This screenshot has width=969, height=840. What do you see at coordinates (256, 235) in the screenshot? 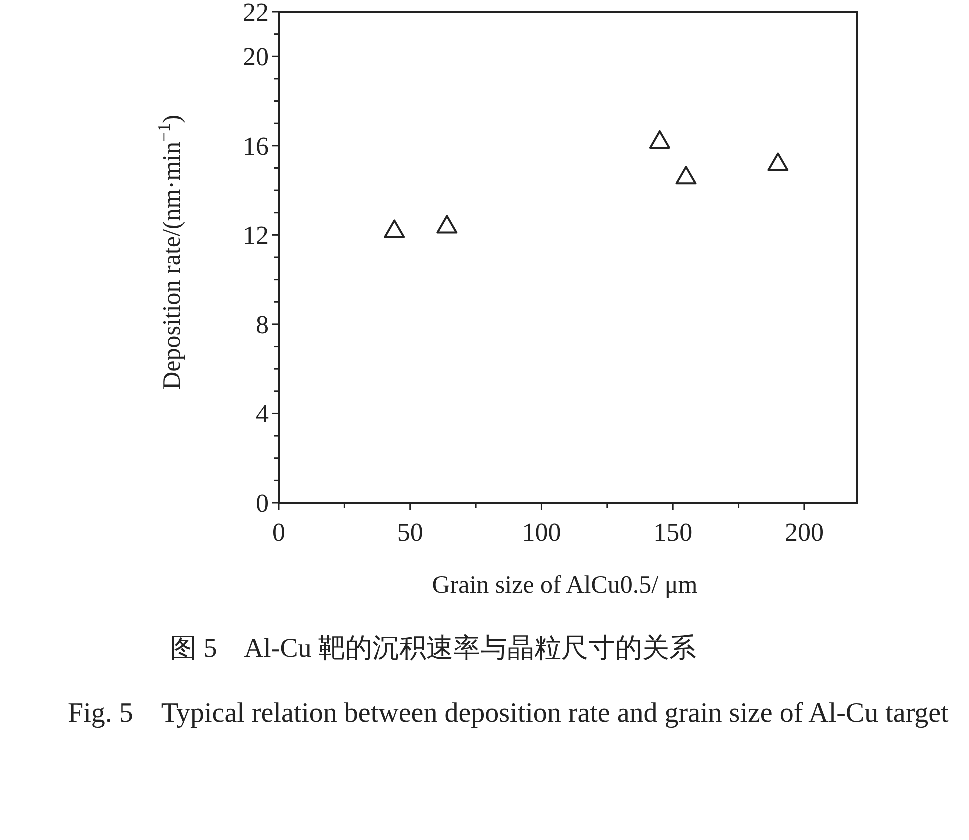
I see `y-tick-label: 12` at bounding box center [256, 235].